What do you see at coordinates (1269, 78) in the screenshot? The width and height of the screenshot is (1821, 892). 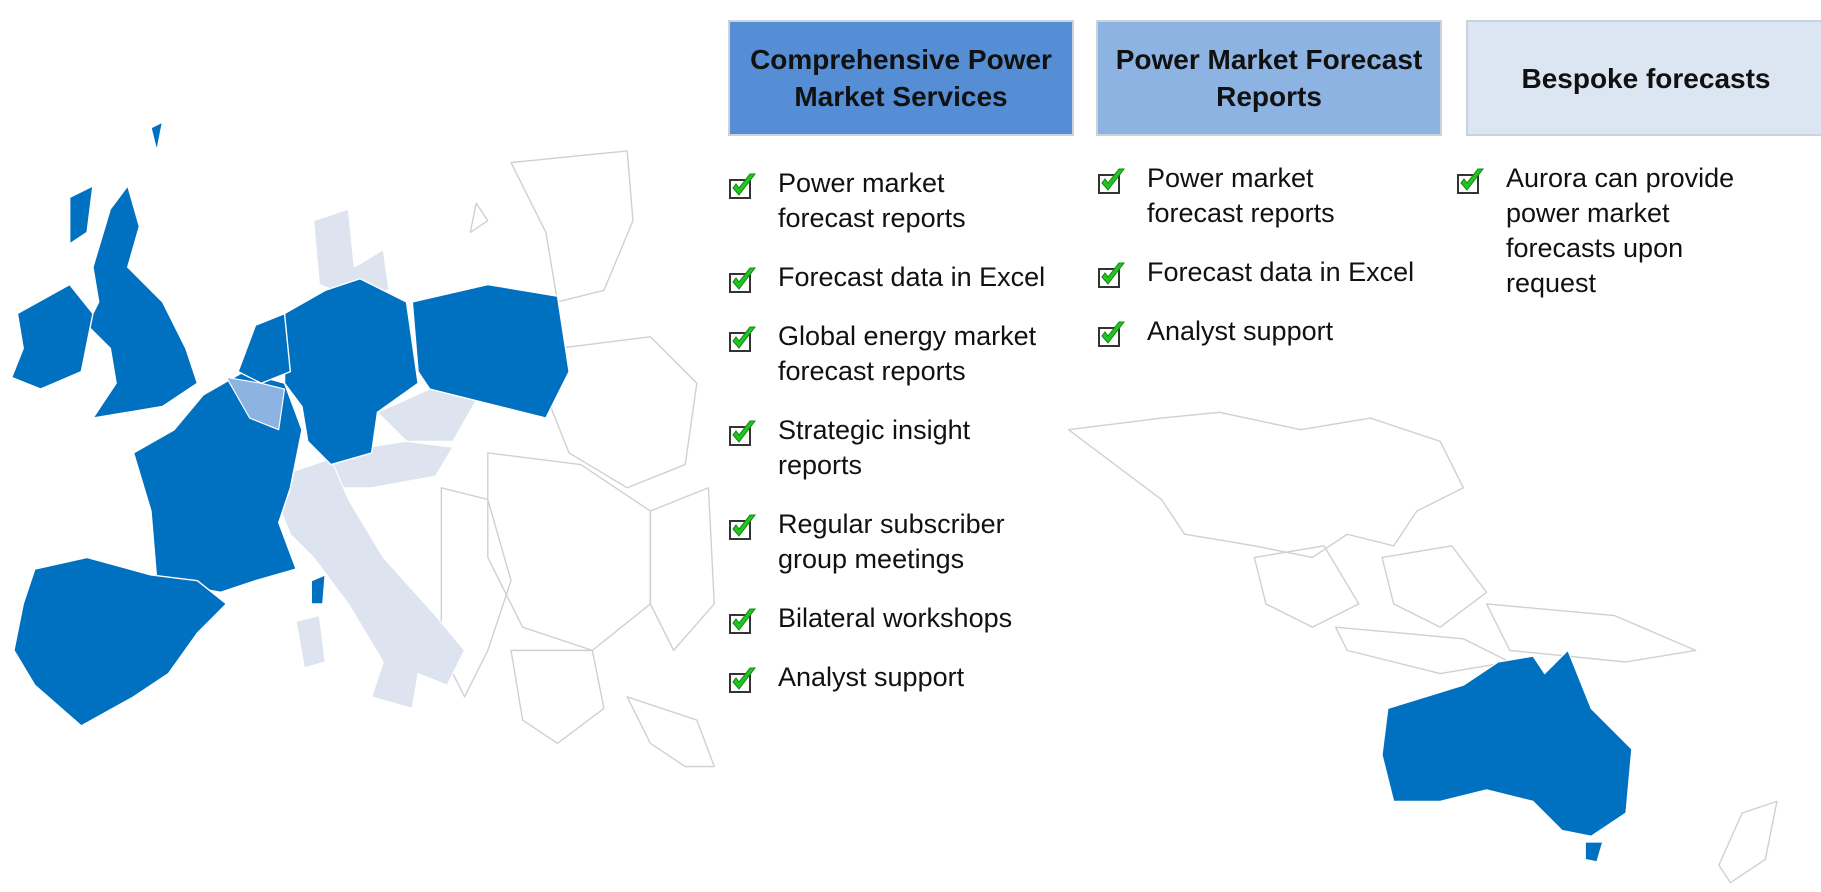 I see `column-header: Power Market Forecast Reports` at bounding box center [1269, 78].